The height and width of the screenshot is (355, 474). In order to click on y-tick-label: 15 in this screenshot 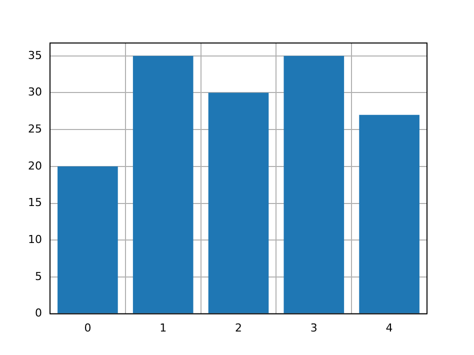, I will do `click(35, 203)`.